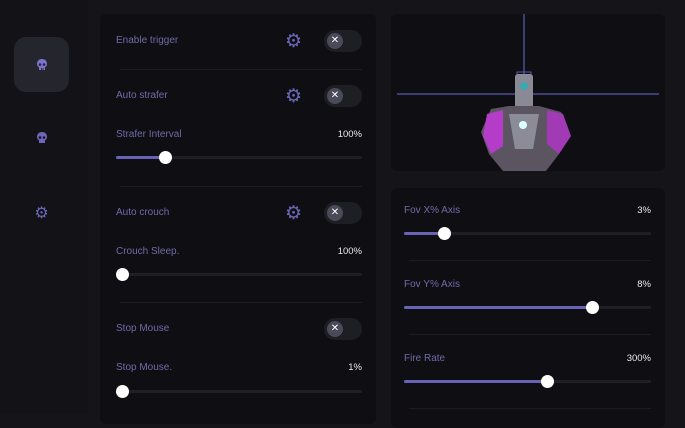 This screenshot has height=428, width=685. Describe the element at coordinates (644, 210) in the screenshot. I see `fov-x-value: 3%` at that location.